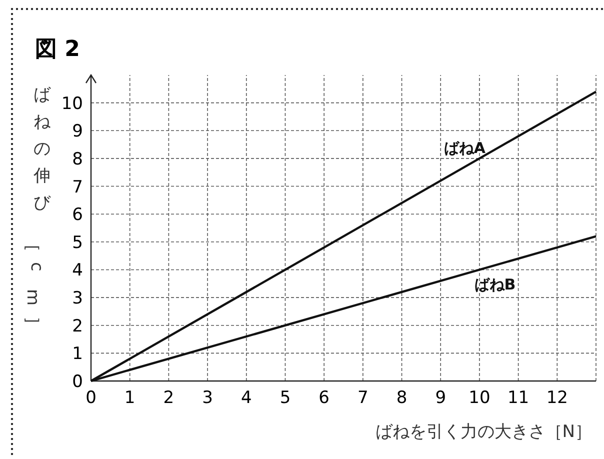 This screenshot has height=459, width=604. Describe the element at coordinates (57, 49) in the screenshot. I see `chart-title: 図 2` at that location.